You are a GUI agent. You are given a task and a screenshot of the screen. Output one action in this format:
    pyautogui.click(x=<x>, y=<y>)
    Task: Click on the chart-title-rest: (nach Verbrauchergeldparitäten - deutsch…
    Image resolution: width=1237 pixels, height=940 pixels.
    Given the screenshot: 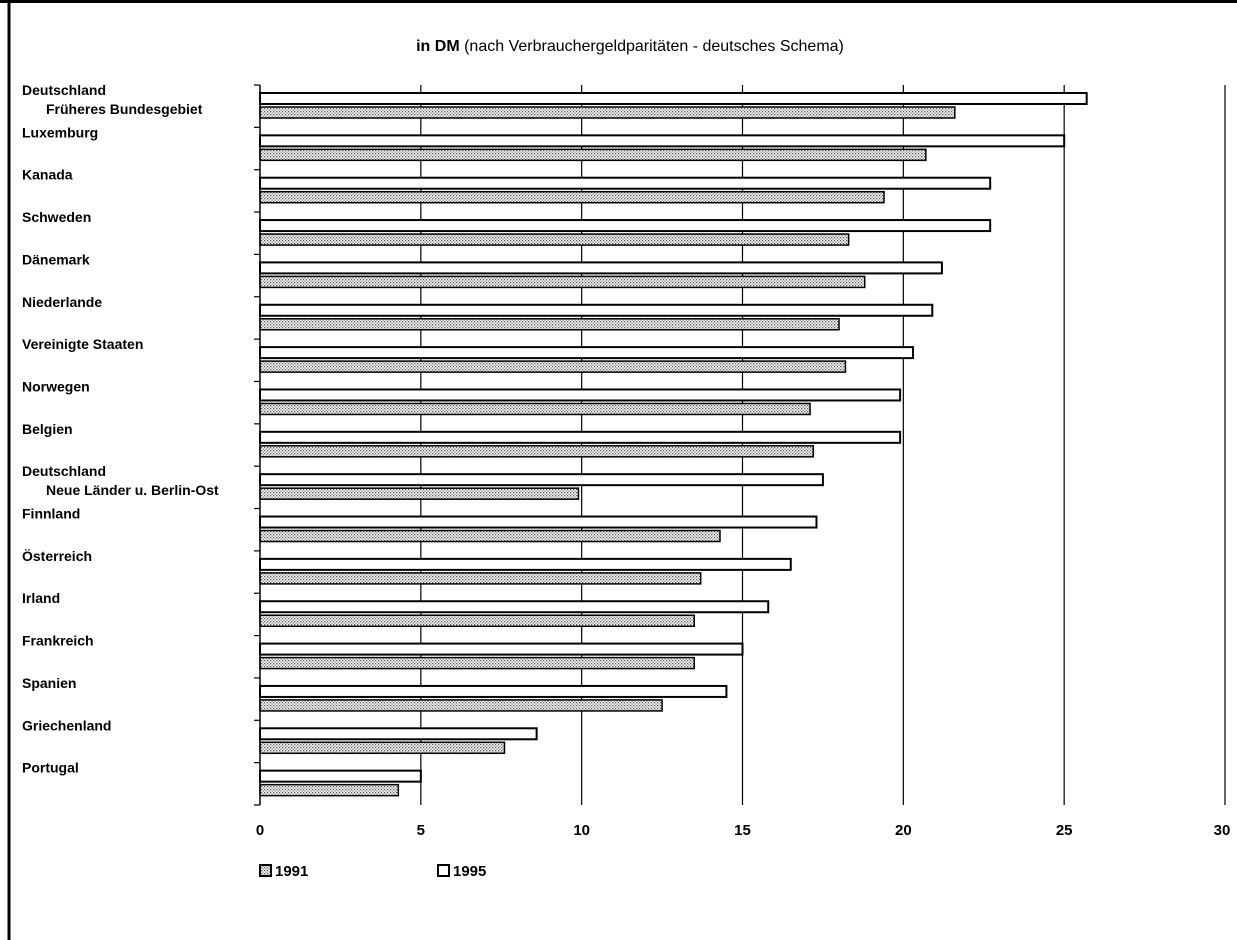 What is the action you would take?
    pyautogui.click(x=651, y=46)
    